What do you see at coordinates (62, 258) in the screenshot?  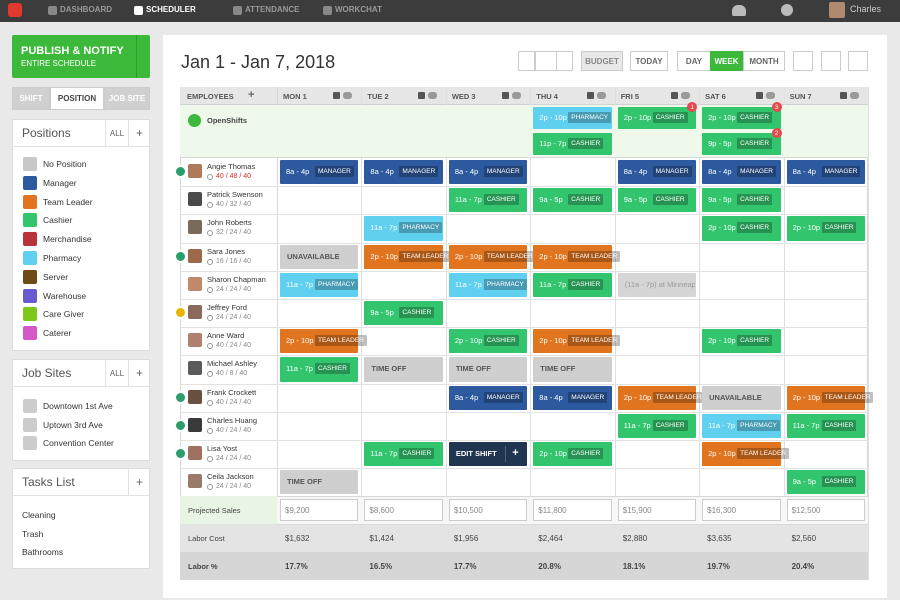 I see `position-name: Pharmacy` at bounding box center [62, 258].